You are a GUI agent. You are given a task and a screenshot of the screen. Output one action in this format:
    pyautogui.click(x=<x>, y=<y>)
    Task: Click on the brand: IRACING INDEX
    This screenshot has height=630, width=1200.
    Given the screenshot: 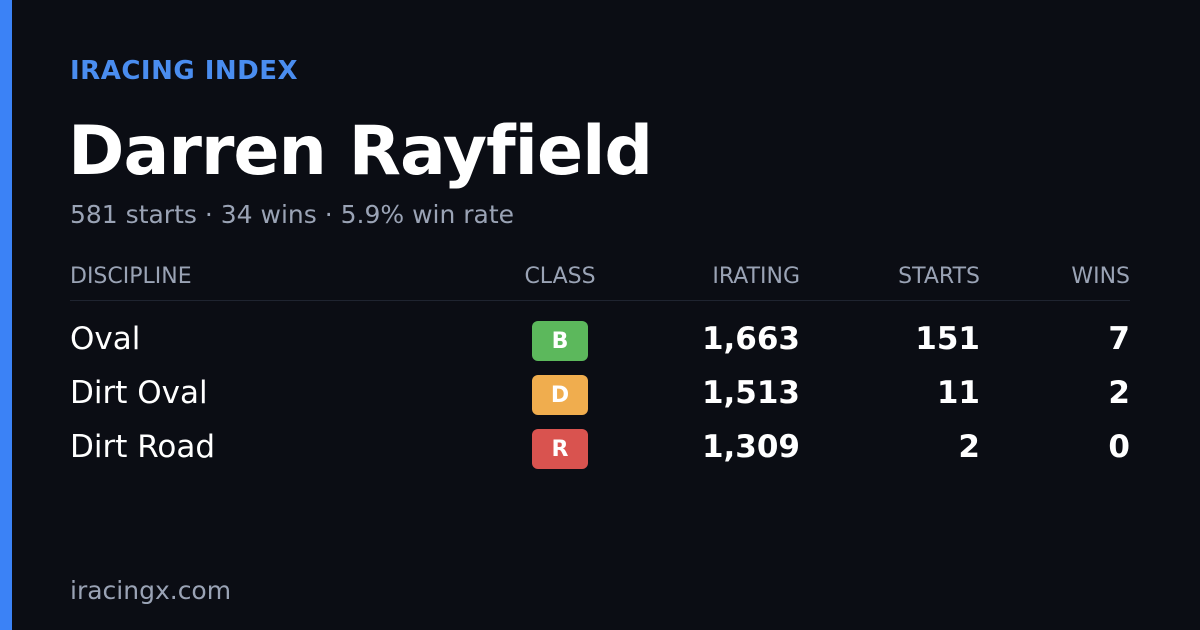 What is the action you would take?
    pyautogui.click(x=184, y=71)
    